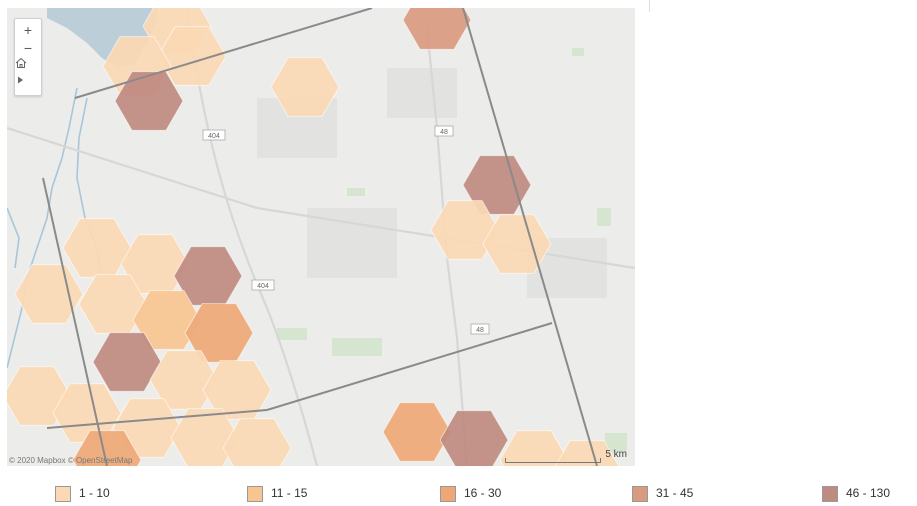 The width and height of the screenshot is (917, 506). What do you see at coordinates (483, 493) in the screenshot?
I see `legend-label: 16 - 30` at bounding box center [483, 493].